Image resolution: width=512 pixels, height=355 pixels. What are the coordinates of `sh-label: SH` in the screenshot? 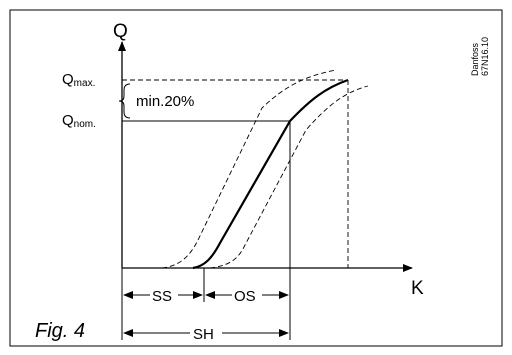 It's located at (203, 334).